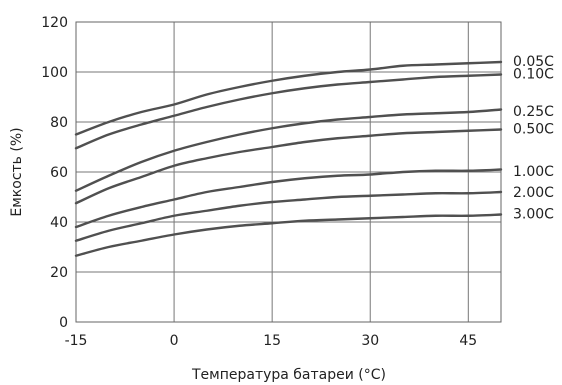  What do you see at coordinates (76, 341) in the screenshot?
I see `x-tick-label: -15` at bounding box center [76, 341].